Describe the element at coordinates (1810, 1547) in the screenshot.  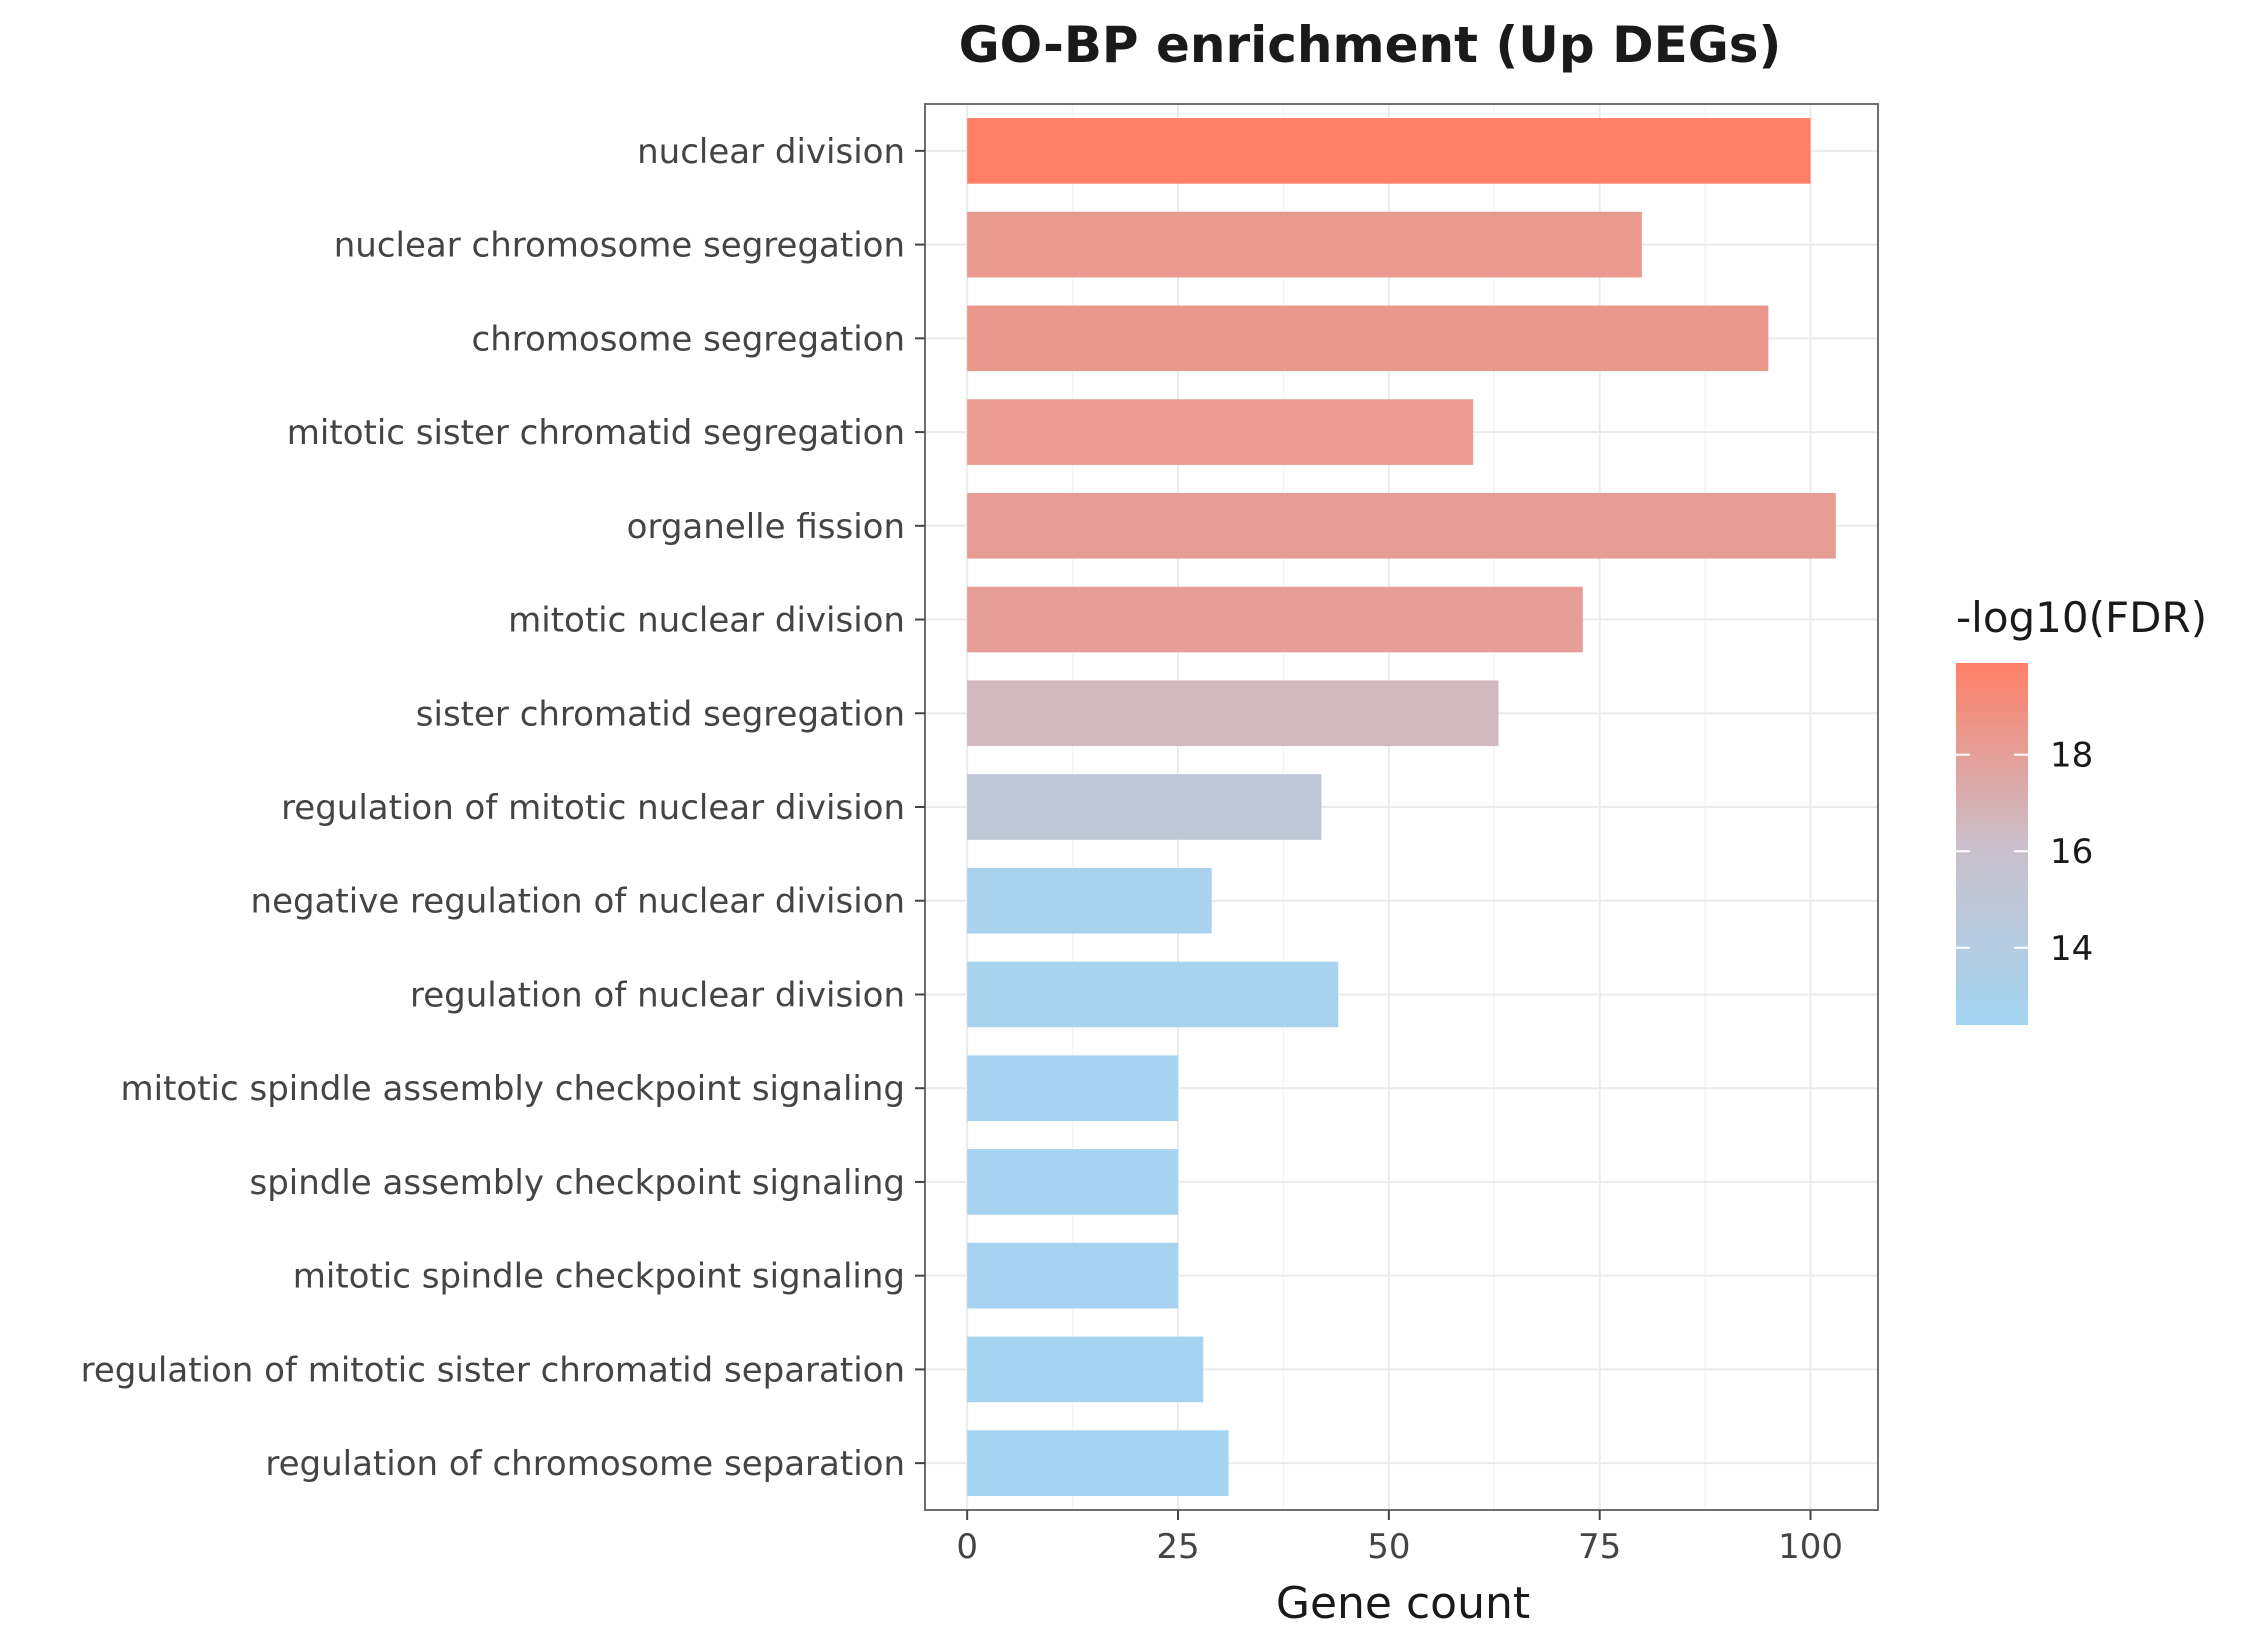
I see `x-tick-label: 100` at that location.